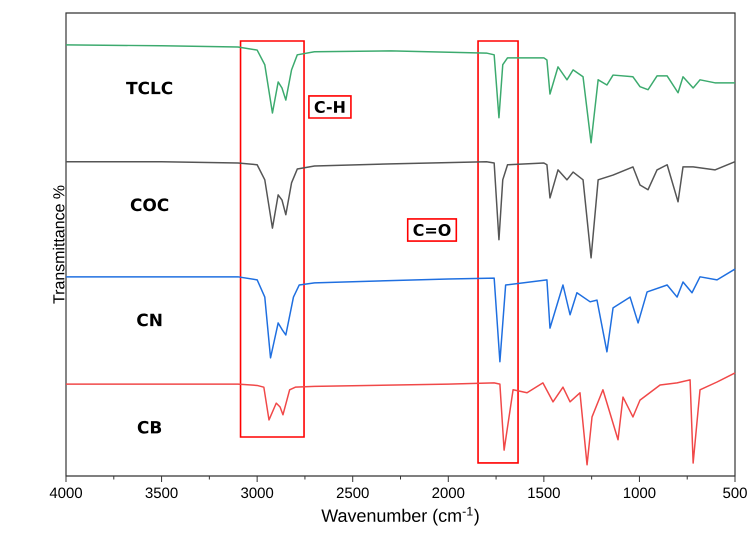  I want to click on y-axis-title: Transmittance %, so click(58, 245).